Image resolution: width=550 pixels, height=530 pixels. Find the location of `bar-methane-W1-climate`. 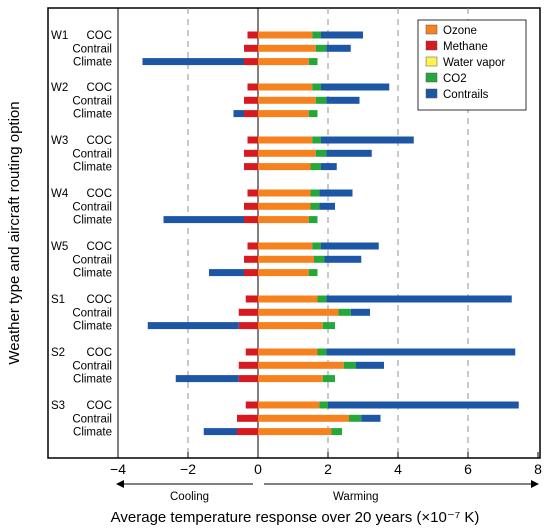

bar-methane-W1-climate is located at coordinates (251, 62).